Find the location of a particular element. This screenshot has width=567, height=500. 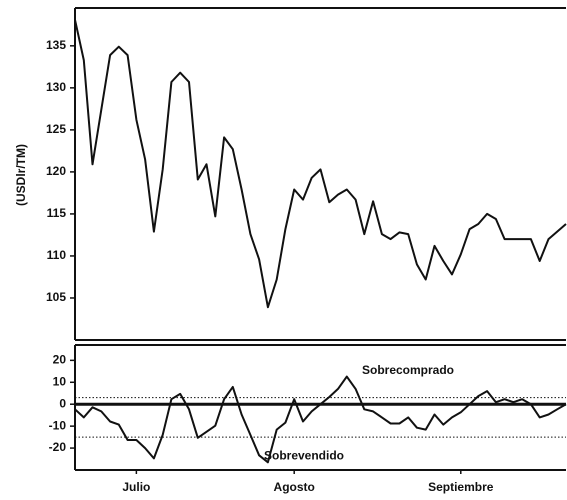

reference-label: Sobrevendido is located at coordinates (304, 455).